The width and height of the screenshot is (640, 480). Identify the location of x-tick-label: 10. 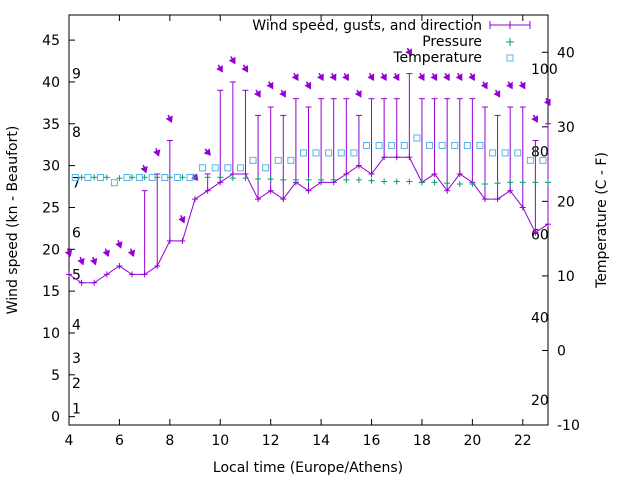
(220, 441).